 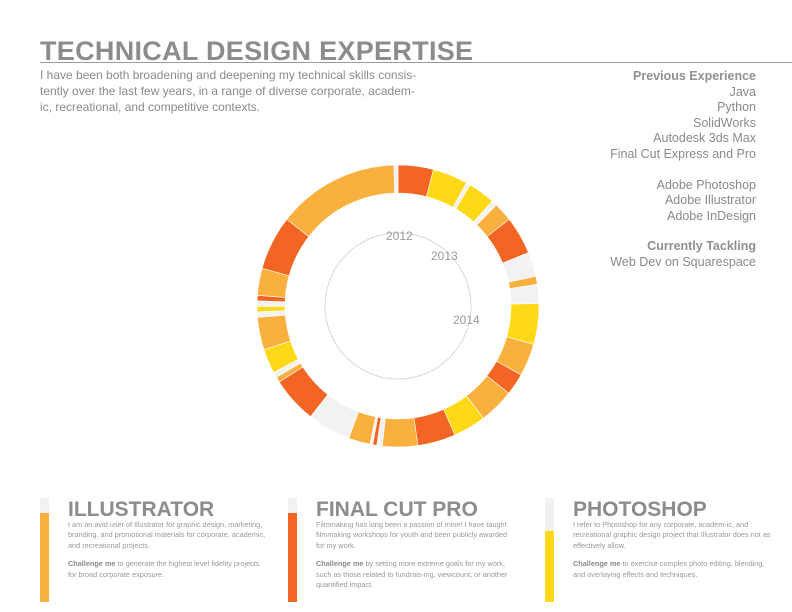 What do you see at coordinates (683, 261) in the screenshot?
I see `experience-item: Web Dev on Squarespace` at bounding box center [683, 261].